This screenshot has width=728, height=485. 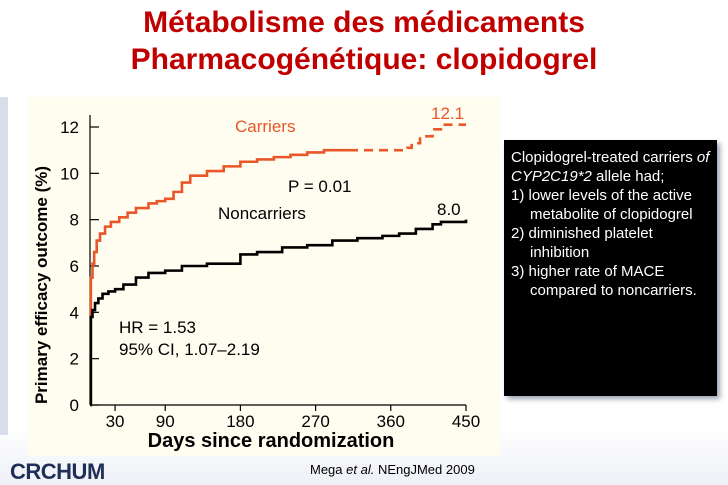 I want to click on callout-intro-end: allele had;, so click(x=628, y=176).